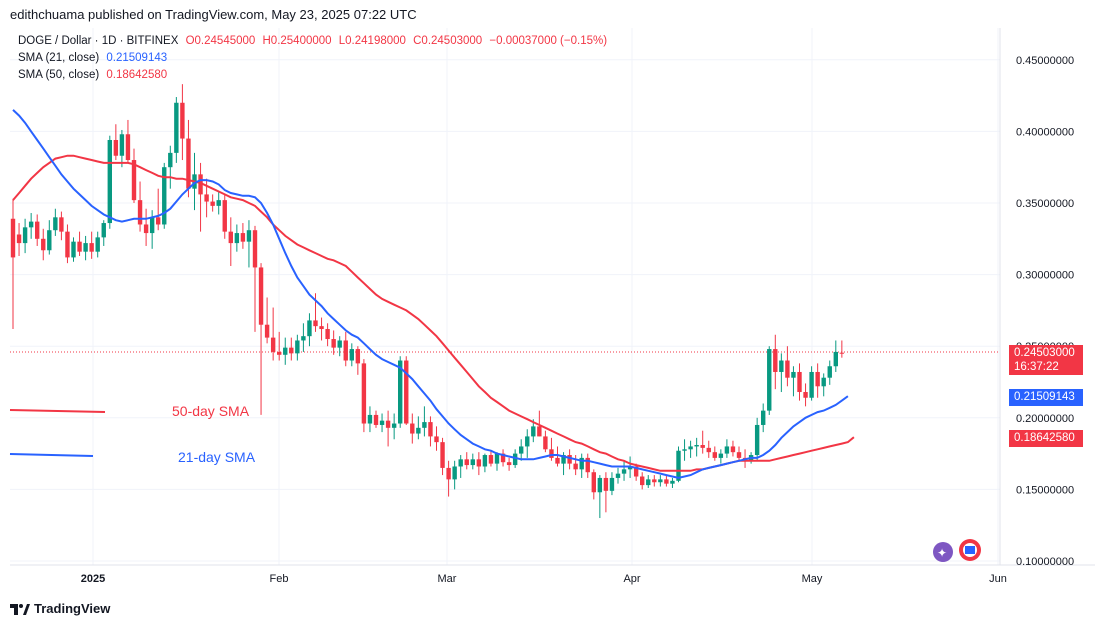 This screenshot has height=627, width=1104. I want to click on time-axis: 2025 Feb Mar Apr May Jun, so click(544, 579).